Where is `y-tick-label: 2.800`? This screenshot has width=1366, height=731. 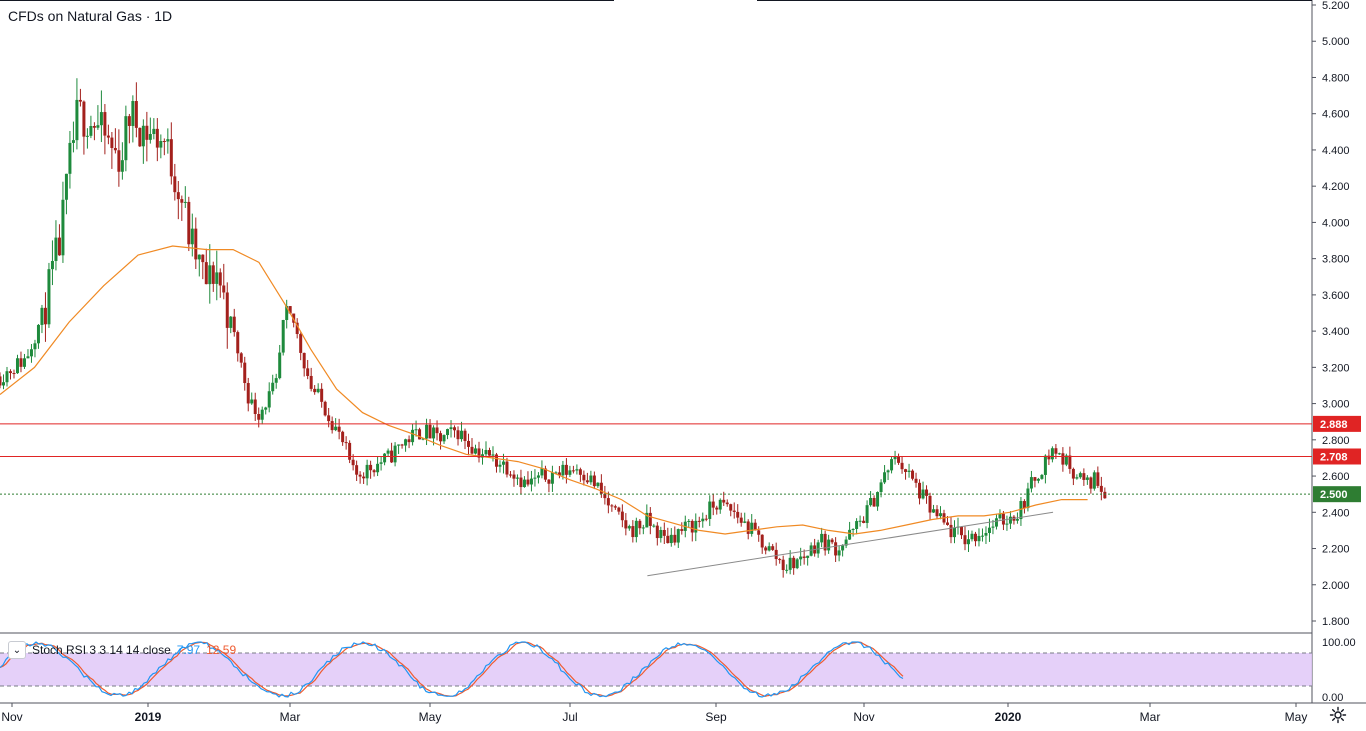 y-tick-label: 2.800 is located at coordinates (1336, 441).